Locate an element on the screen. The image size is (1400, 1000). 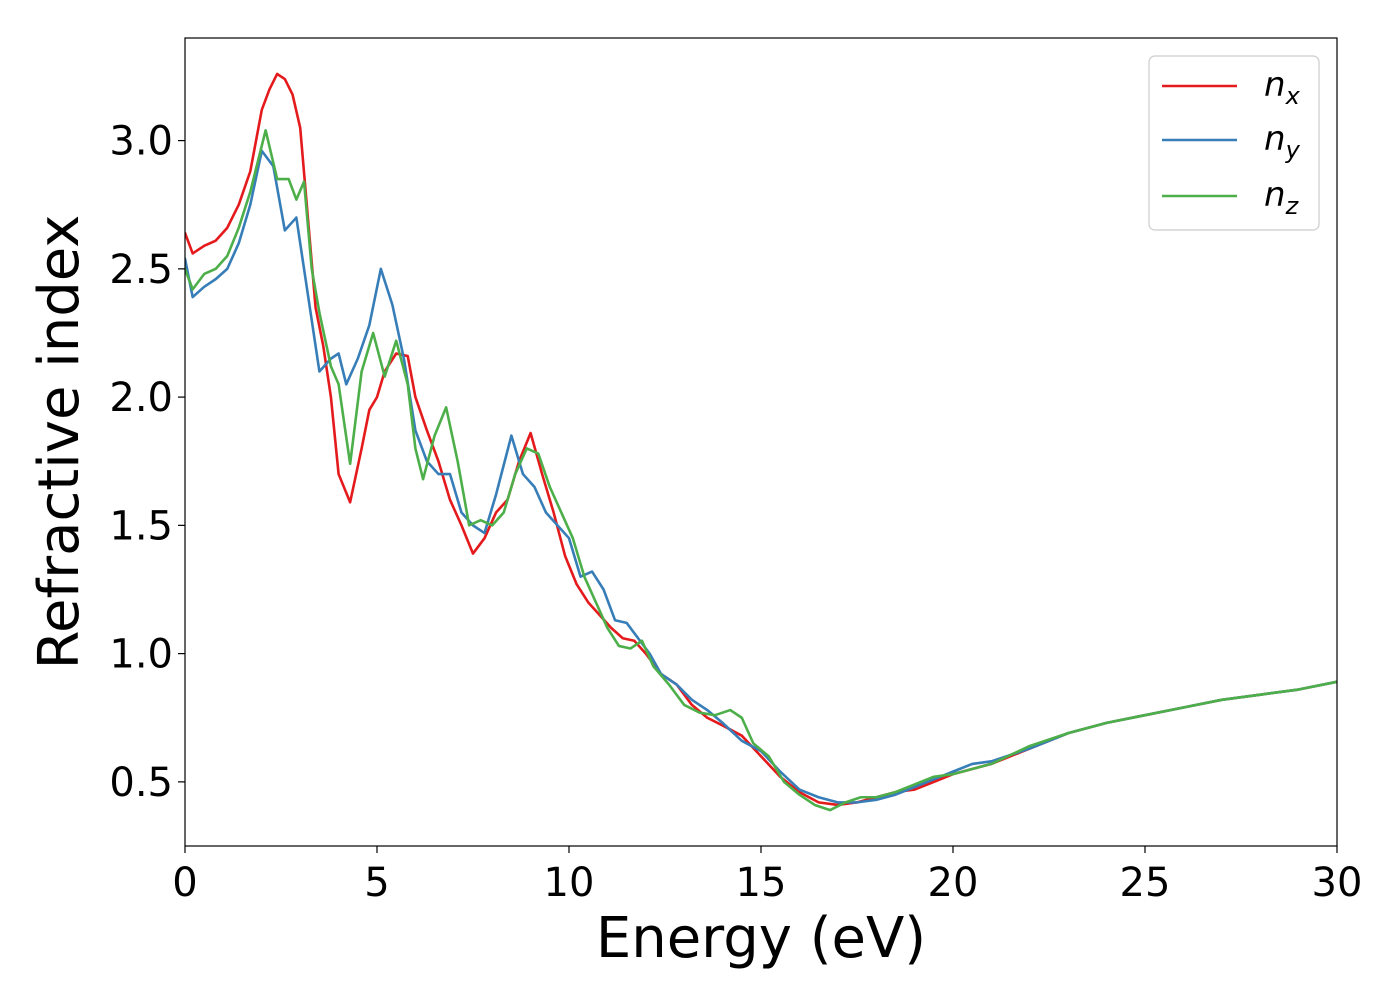
x-tick-label: 5 is located at coordinates (376, 883).